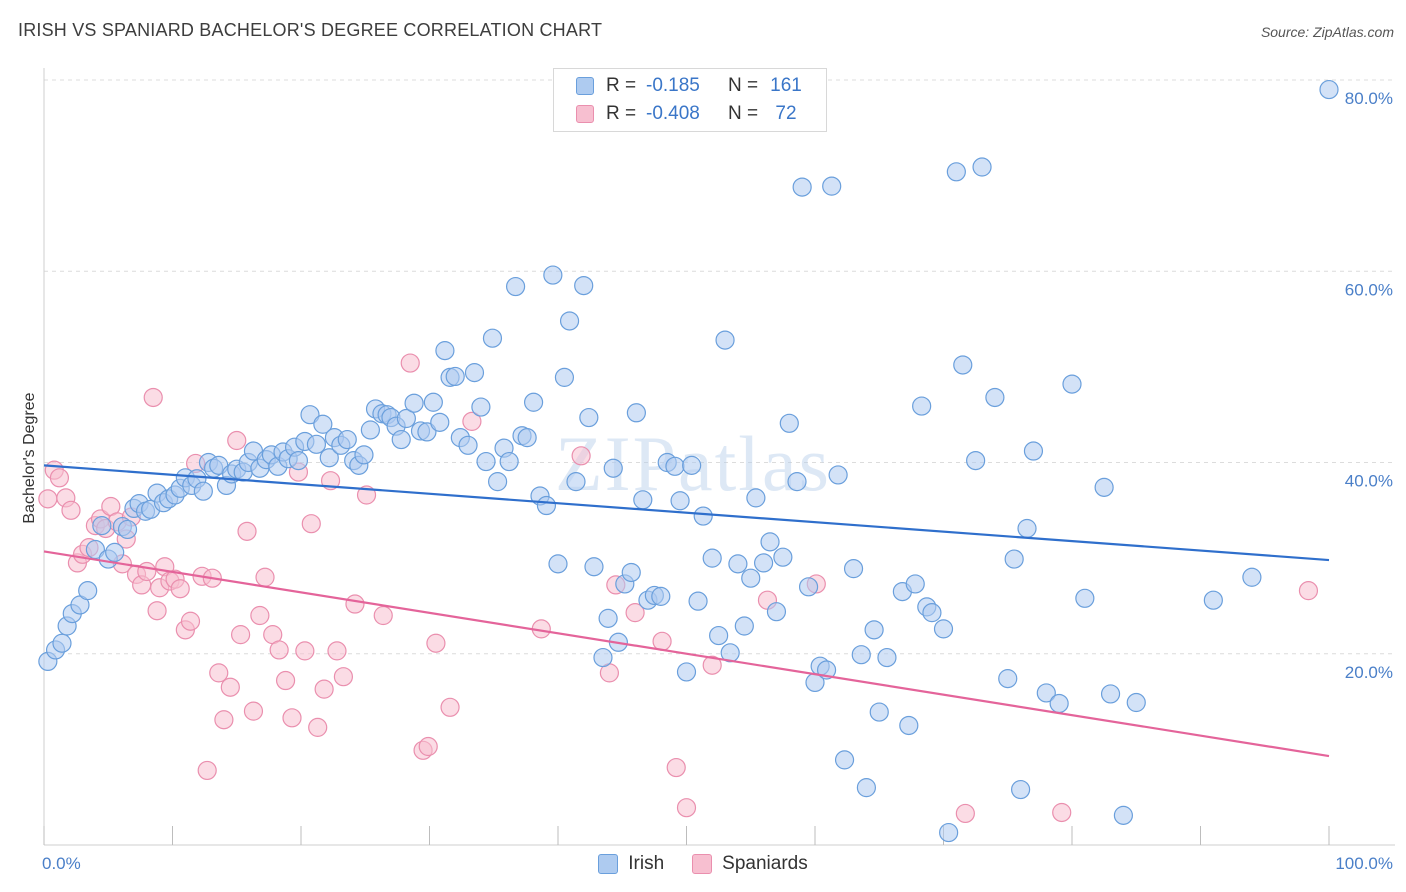 The image size is (1406, 892). I want to click on legend-n-value: 72, so click(786, 113).